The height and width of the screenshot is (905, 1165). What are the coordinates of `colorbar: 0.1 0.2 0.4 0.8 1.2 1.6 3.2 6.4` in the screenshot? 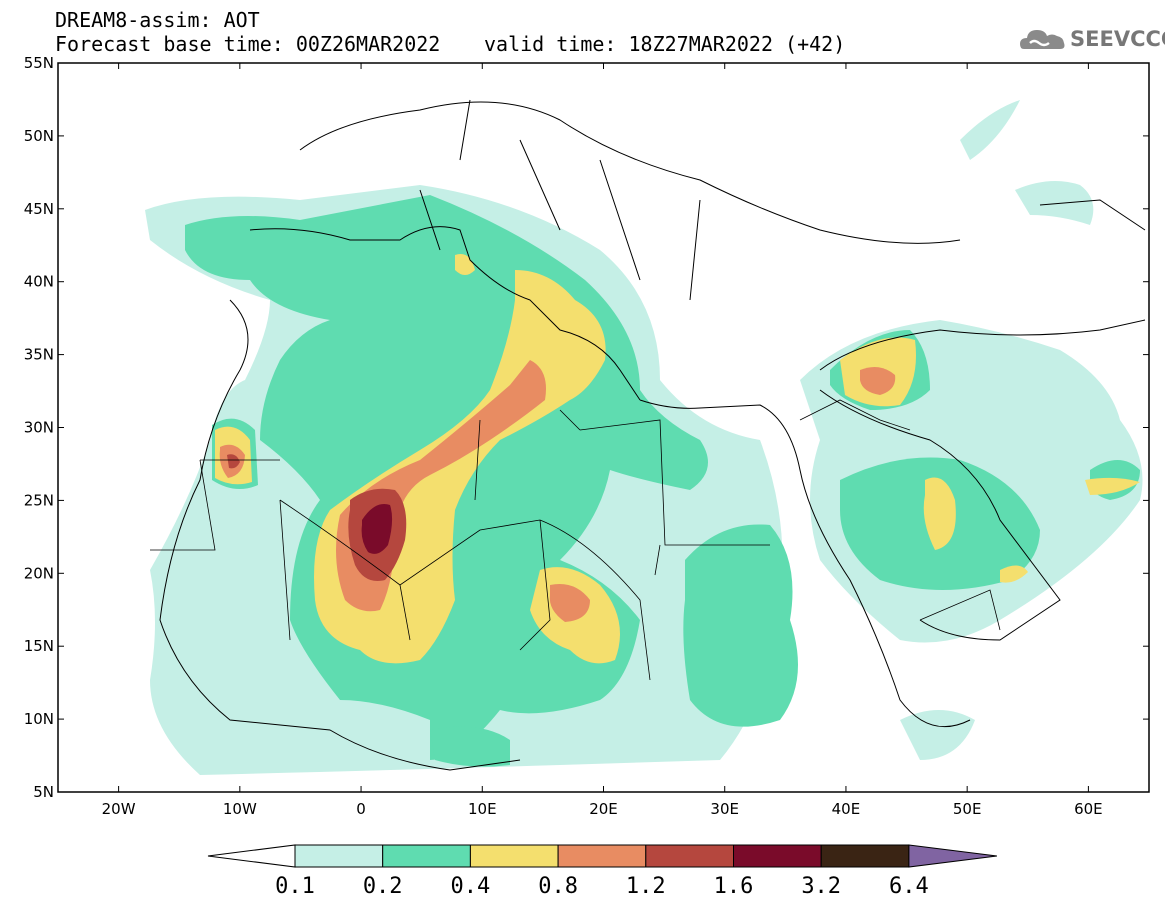 It's located at (602, 871).